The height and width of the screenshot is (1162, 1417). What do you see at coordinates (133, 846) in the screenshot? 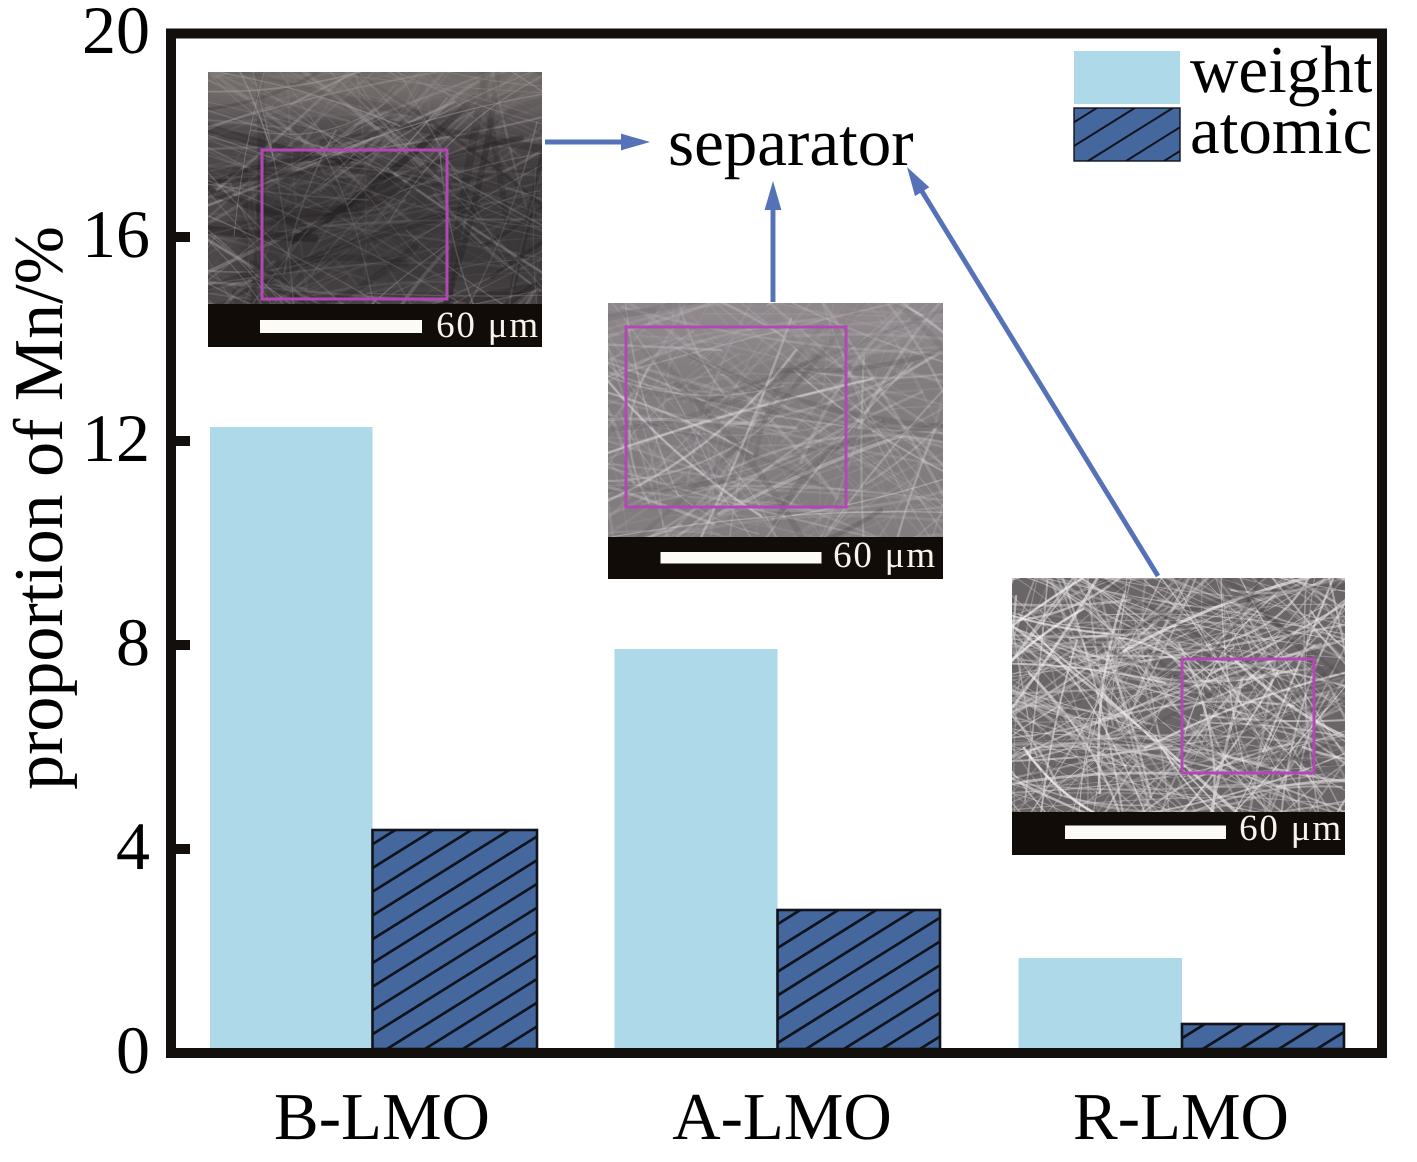
I see `svg-text: 4` at bounding box center [133, 846].